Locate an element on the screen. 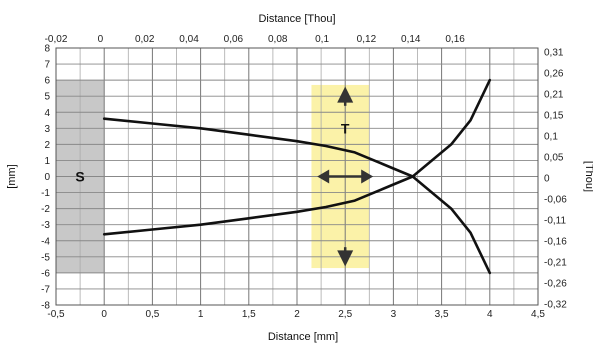 This screenshot has width=593, height=345. y2-tick-label: 0,21 is located at coordinates (554, 95).